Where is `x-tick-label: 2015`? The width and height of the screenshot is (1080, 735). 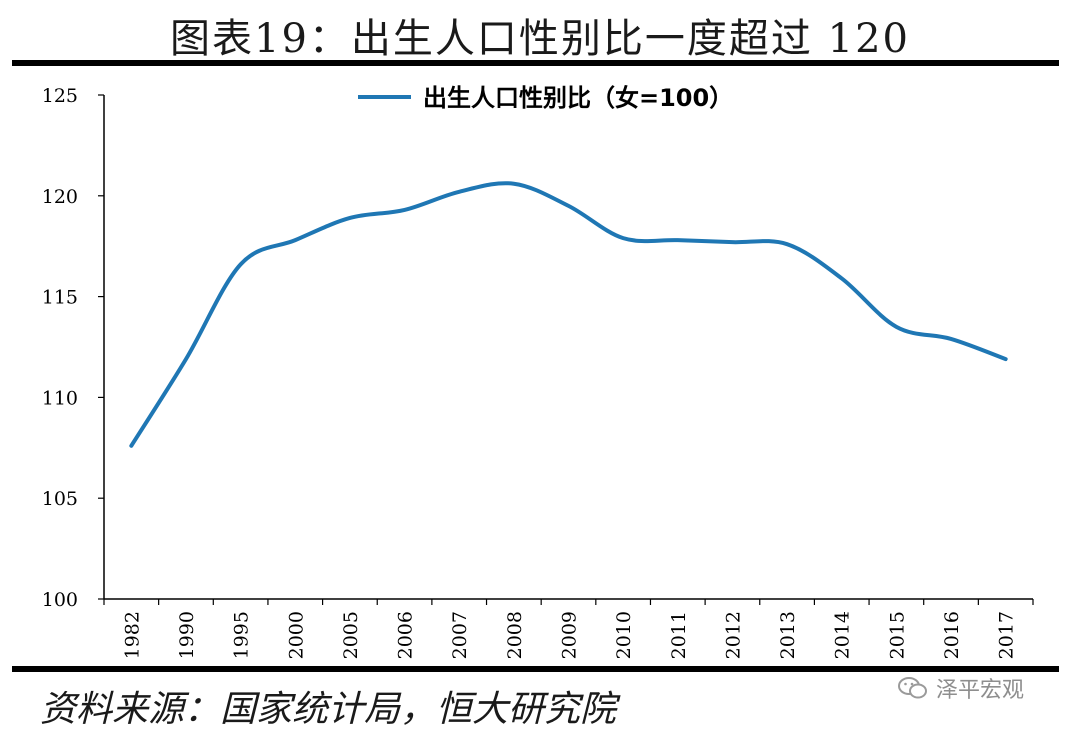
x-tick-label: 2015 is located at coordinates (897, 635).